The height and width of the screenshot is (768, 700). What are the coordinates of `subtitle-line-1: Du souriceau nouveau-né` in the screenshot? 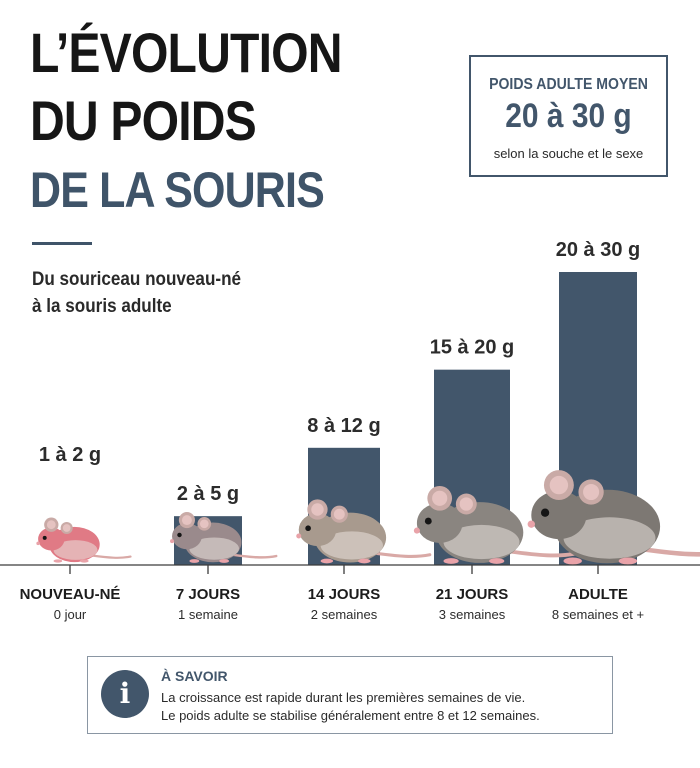 It's located at (137, 279).